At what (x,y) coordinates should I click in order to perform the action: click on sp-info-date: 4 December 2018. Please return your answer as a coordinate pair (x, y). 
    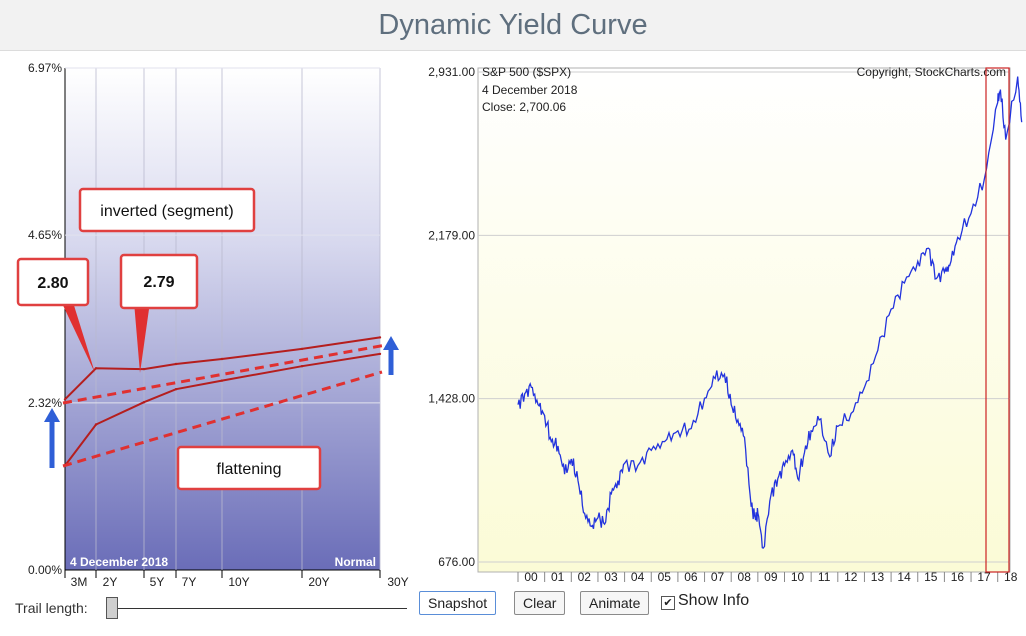
    Looking at the image, I should click on (530, 90).